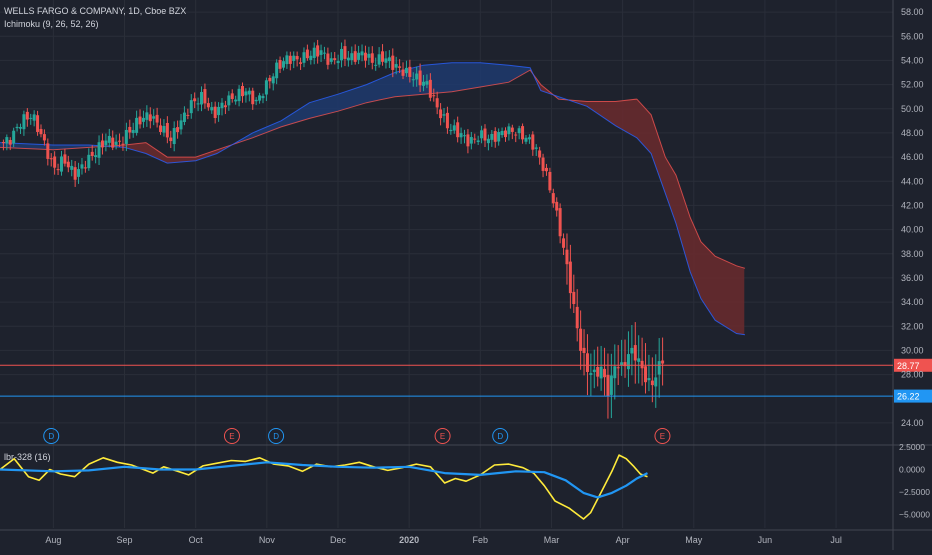 The width and height of the screenshot is (932, 555). I want to click on x-tick-label: Nov, so click(267, 540).